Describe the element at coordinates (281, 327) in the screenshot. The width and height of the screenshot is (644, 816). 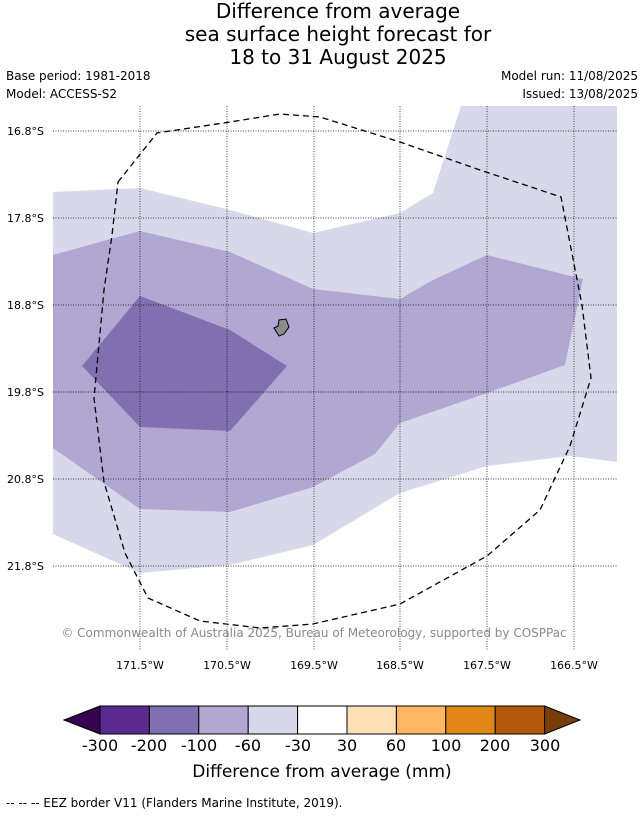
I see `island-land` at that location.